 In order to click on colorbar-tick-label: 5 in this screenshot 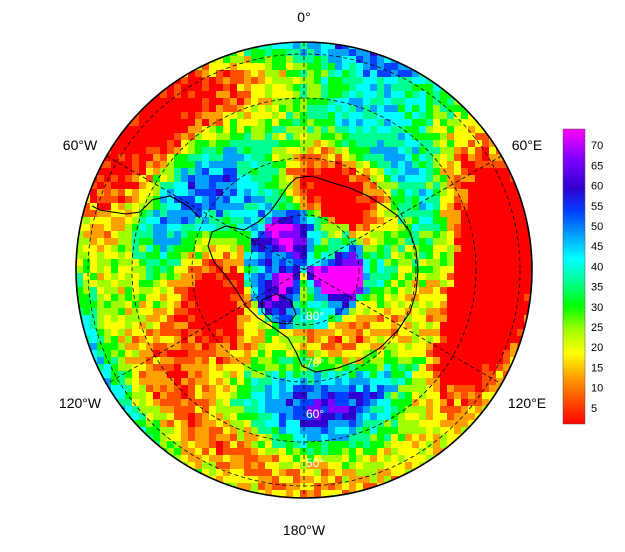, I will do `click(594, 409)`.